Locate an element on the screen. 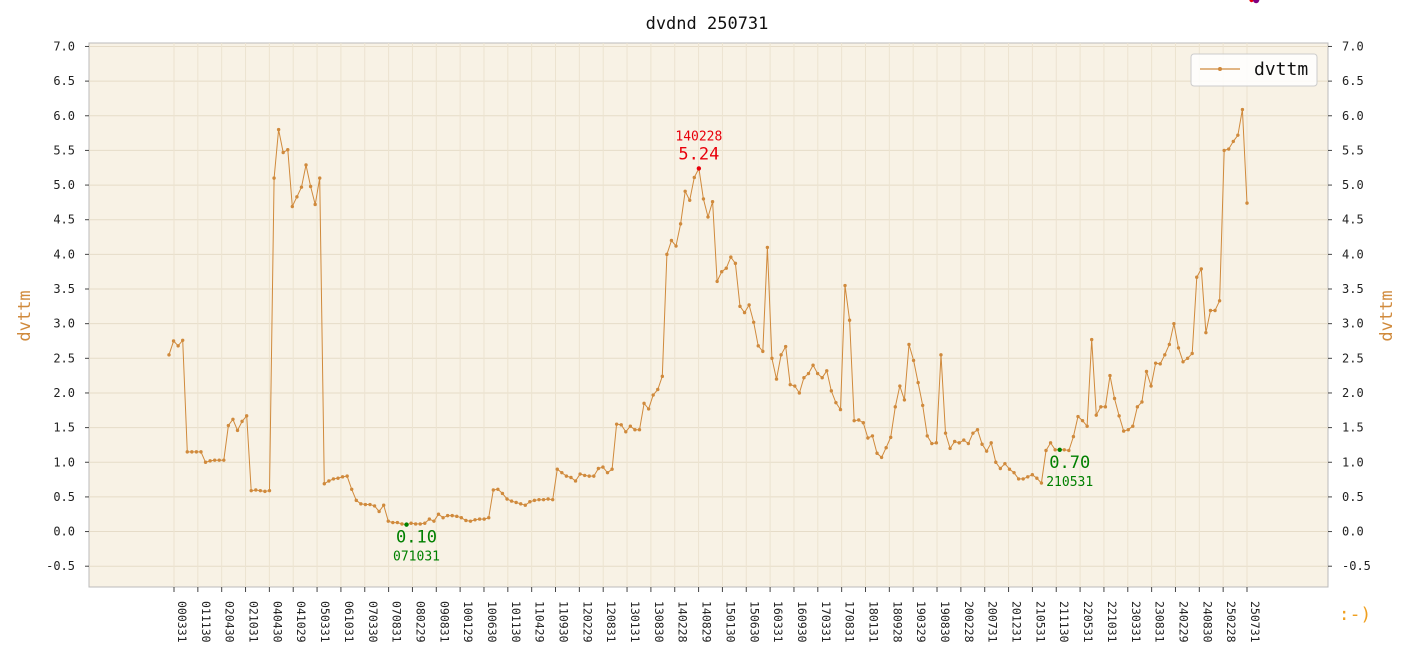  x-tick-label: 070330 is located at coordinates (373, 622).